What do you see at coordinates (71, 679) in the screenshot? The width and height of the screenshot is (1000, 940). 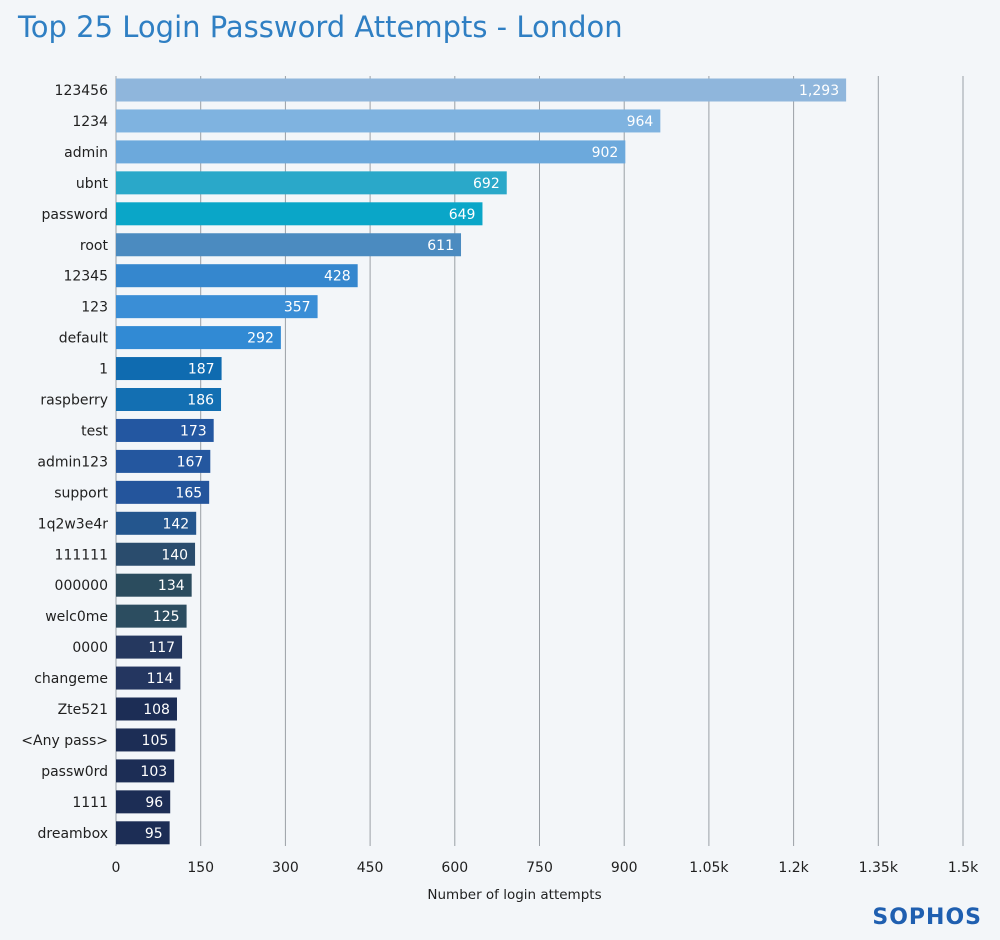 I see `category-label: changeme` at bounding box center [71, 679].